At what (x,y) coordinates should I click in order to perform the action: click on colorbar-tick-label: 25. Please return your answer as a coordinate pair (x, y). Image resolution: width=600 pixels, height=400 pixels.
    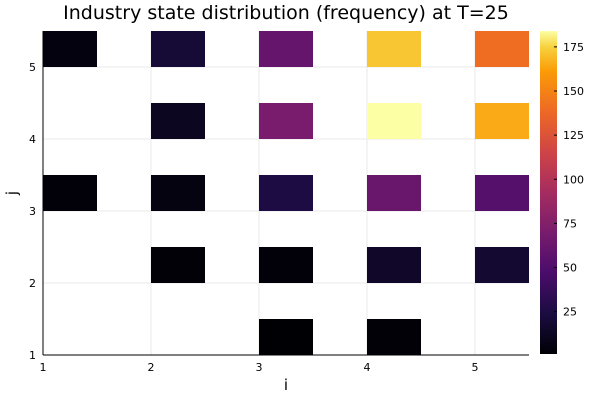
    Looking at the image, I should click on (570, 312).